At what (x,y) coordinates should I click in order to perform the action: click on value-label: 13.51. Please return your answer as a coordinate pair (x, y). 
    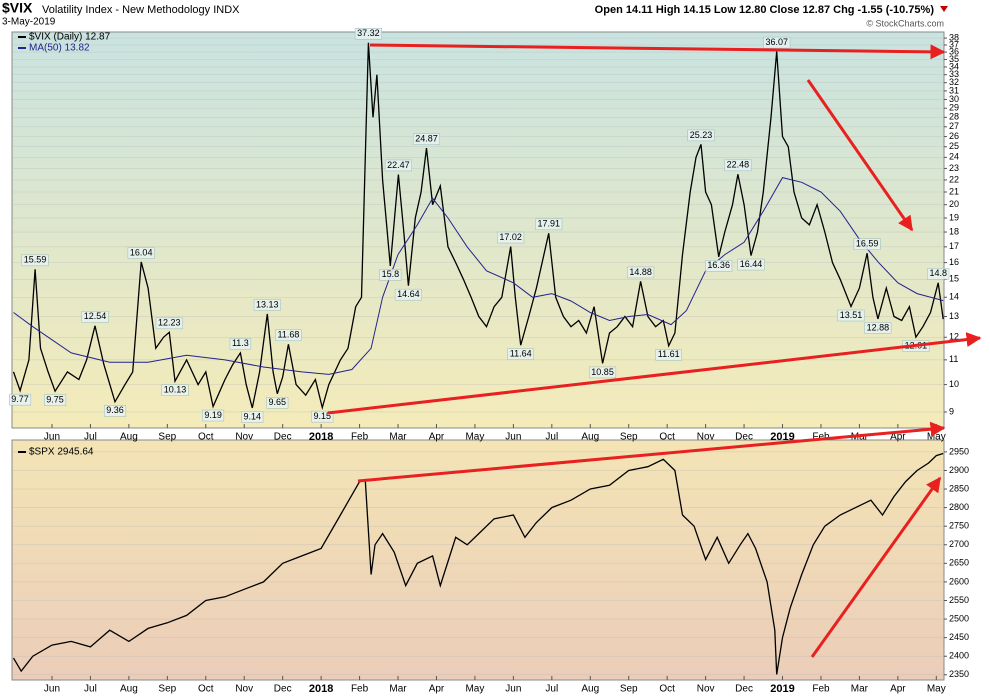
    Looking at the image, I should click on (851, 315).